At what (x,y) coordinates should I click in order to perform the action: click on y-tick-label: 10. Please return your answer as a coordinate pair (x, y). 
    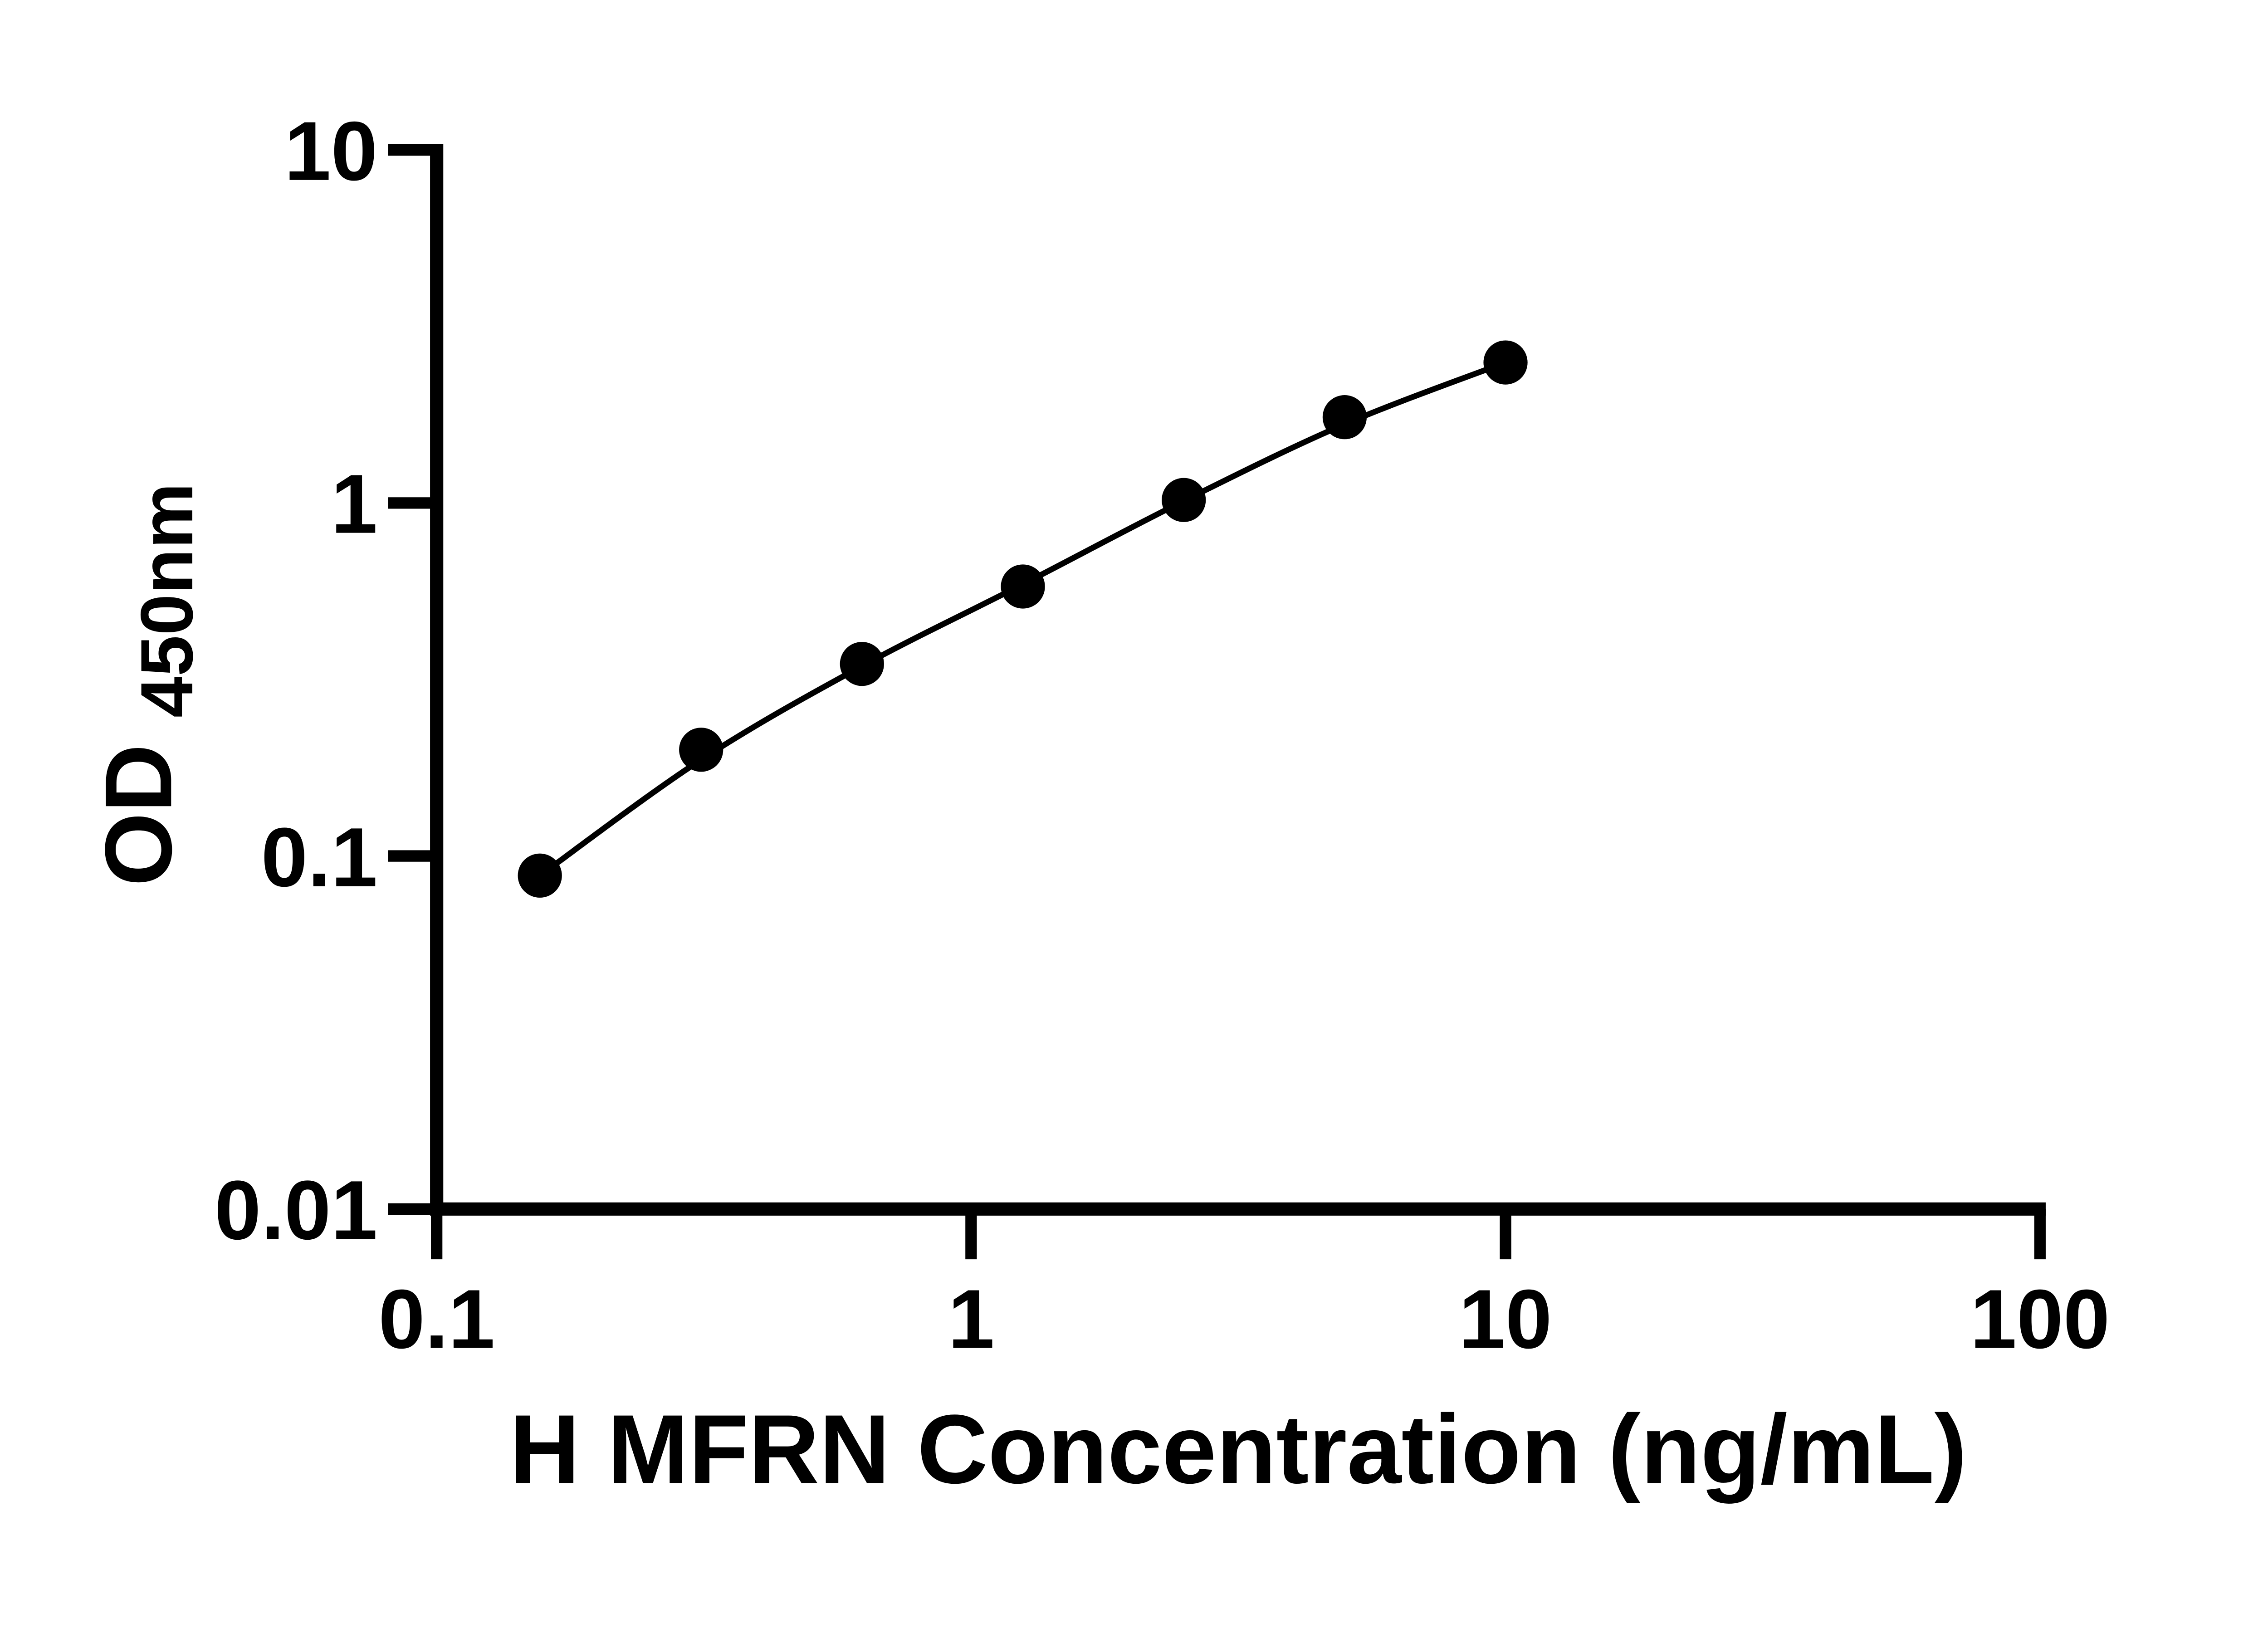
    Looking at the image, I should click on (331, 151).